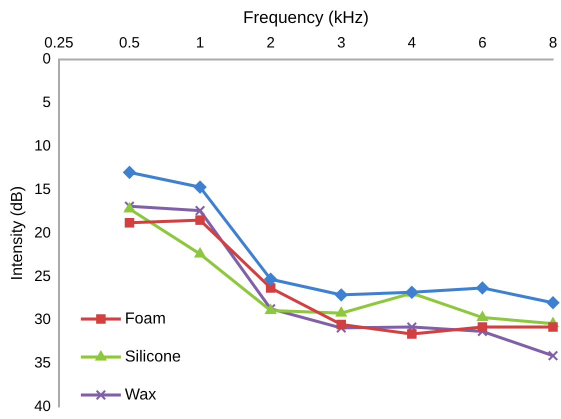  I want to click on y-axis-title: Intensity (dB), so click(17, 233).